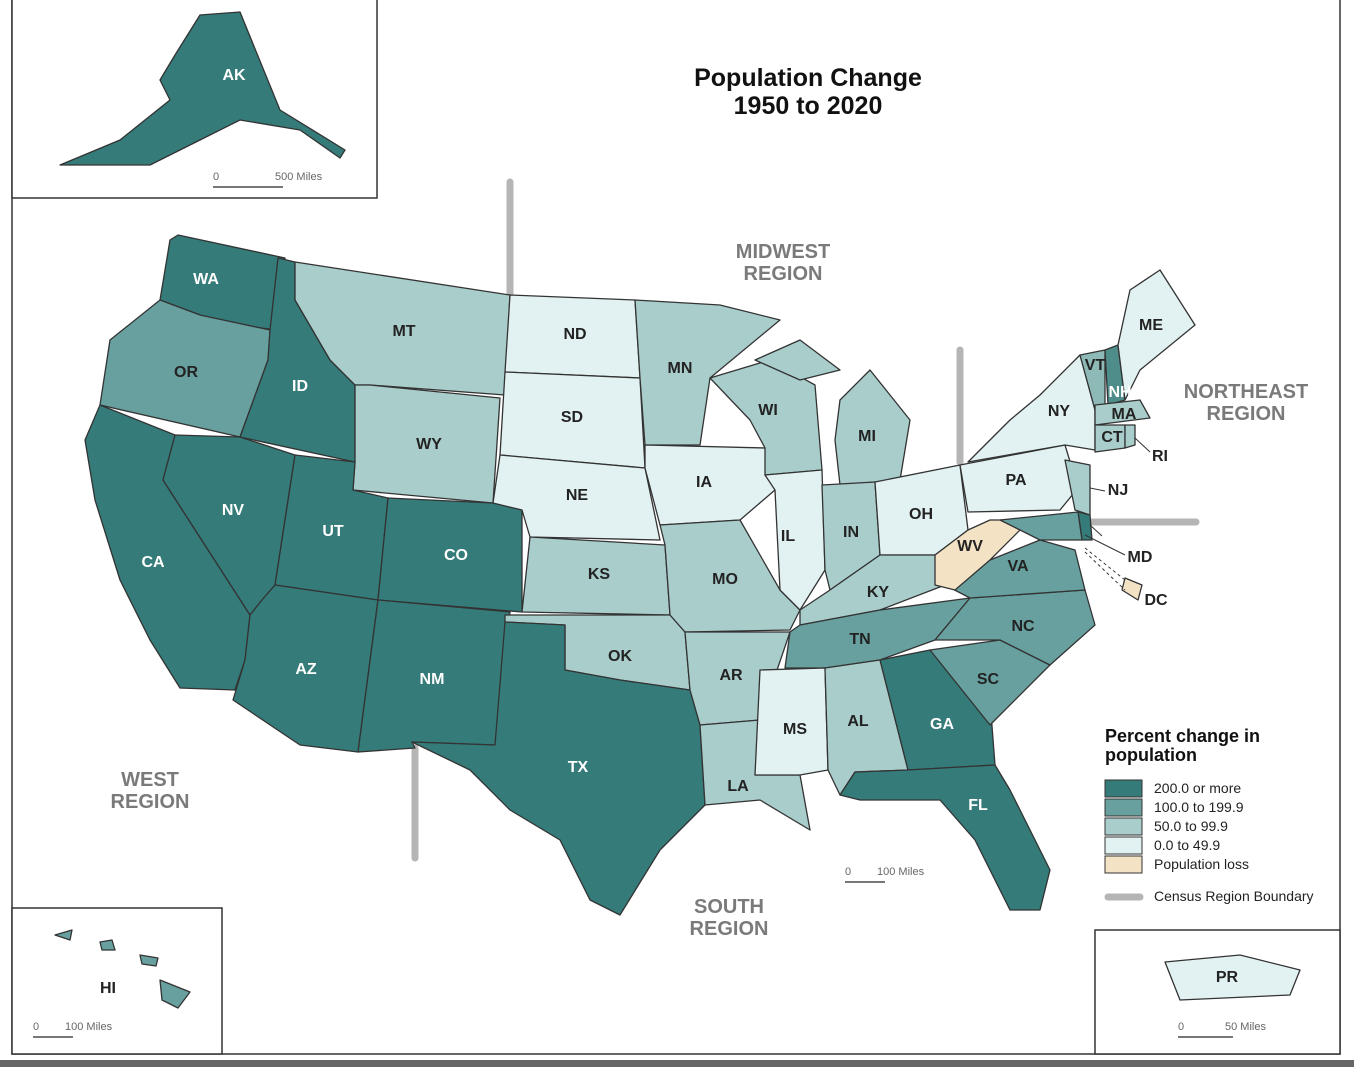 The image size is (1354, 1072). I want to click on state-label: NJ, so click(1118, 490).